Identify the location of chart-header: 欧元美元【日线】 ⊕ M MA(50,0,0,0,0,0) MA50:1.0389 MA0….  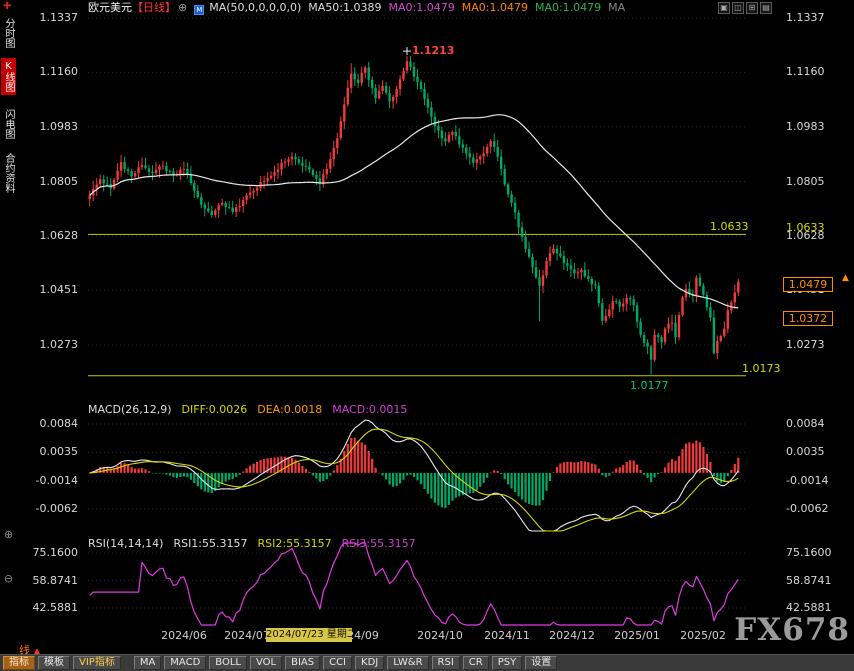
(356, 8).